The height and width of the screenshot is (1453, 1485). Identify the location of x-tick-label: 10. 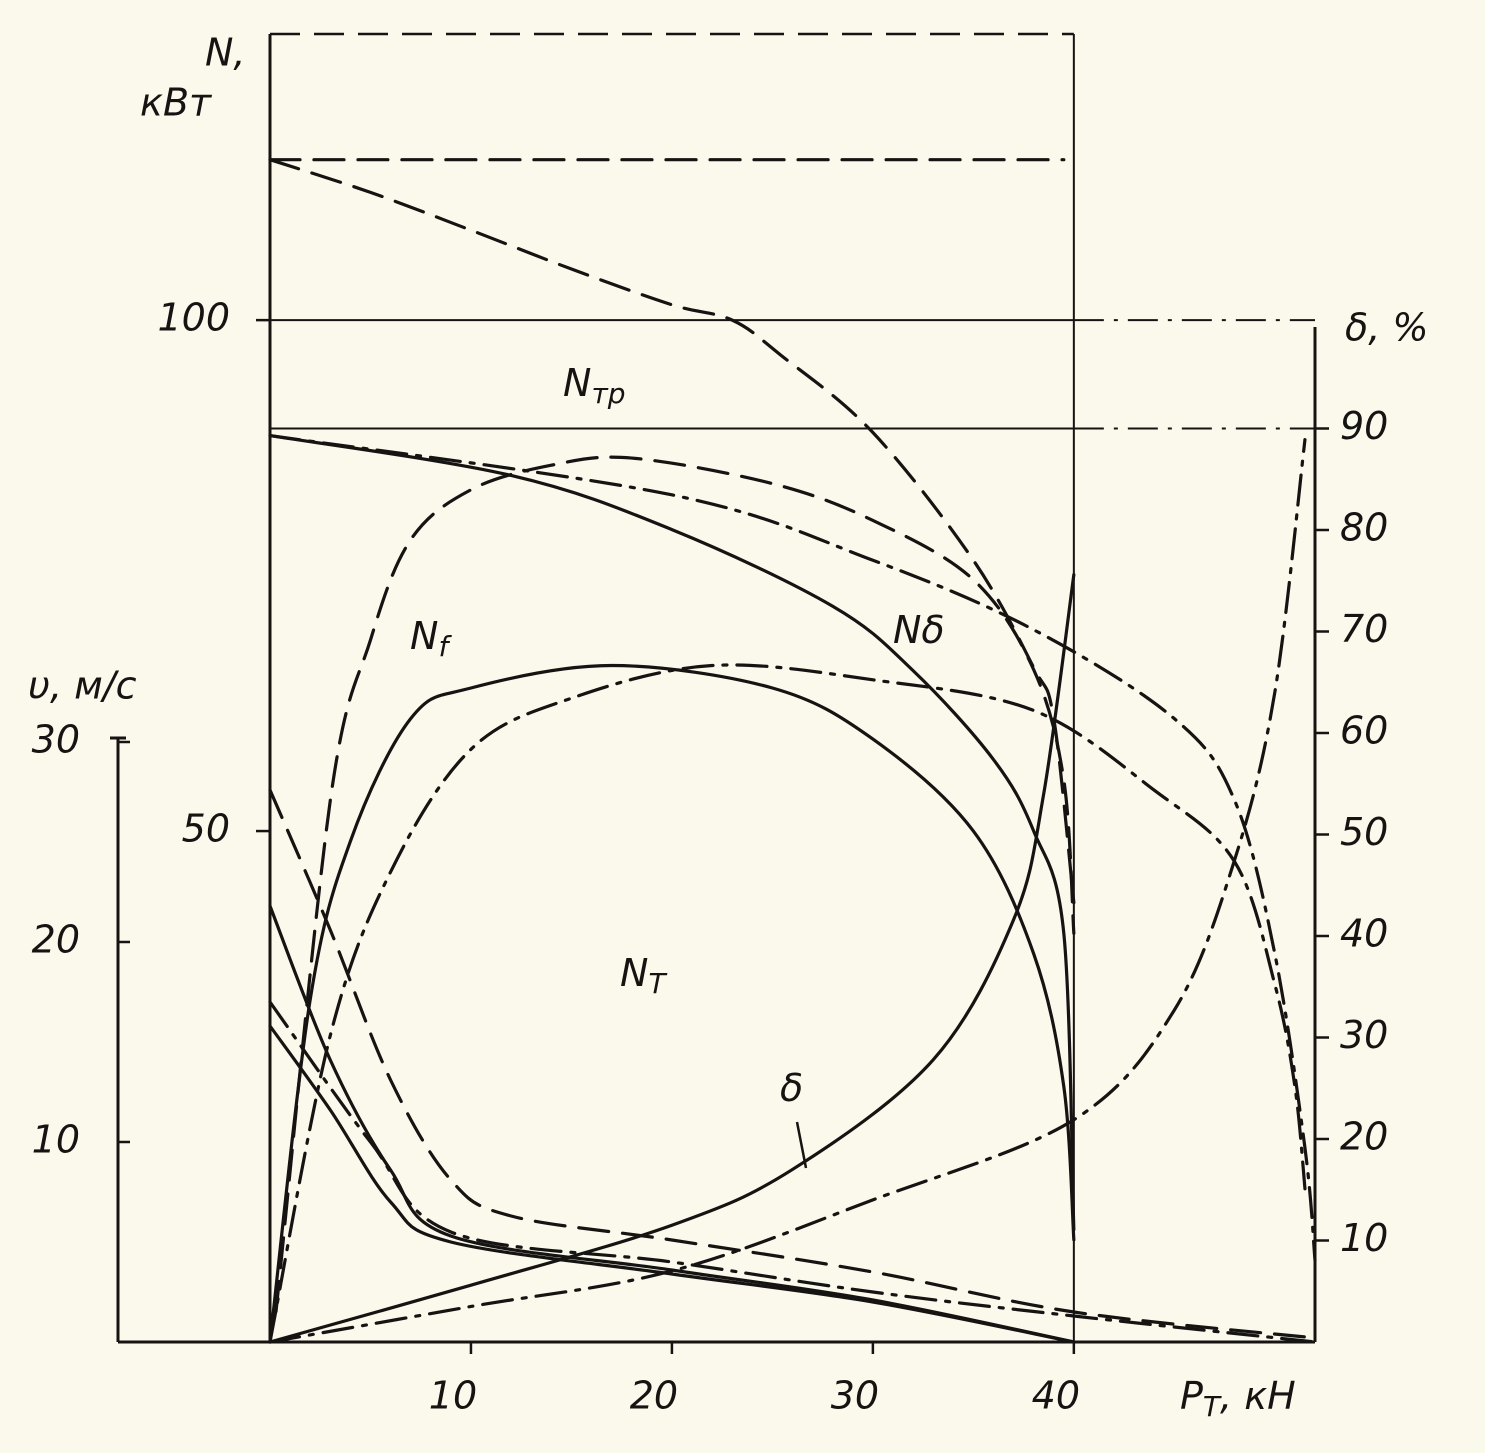
(453, 1396).